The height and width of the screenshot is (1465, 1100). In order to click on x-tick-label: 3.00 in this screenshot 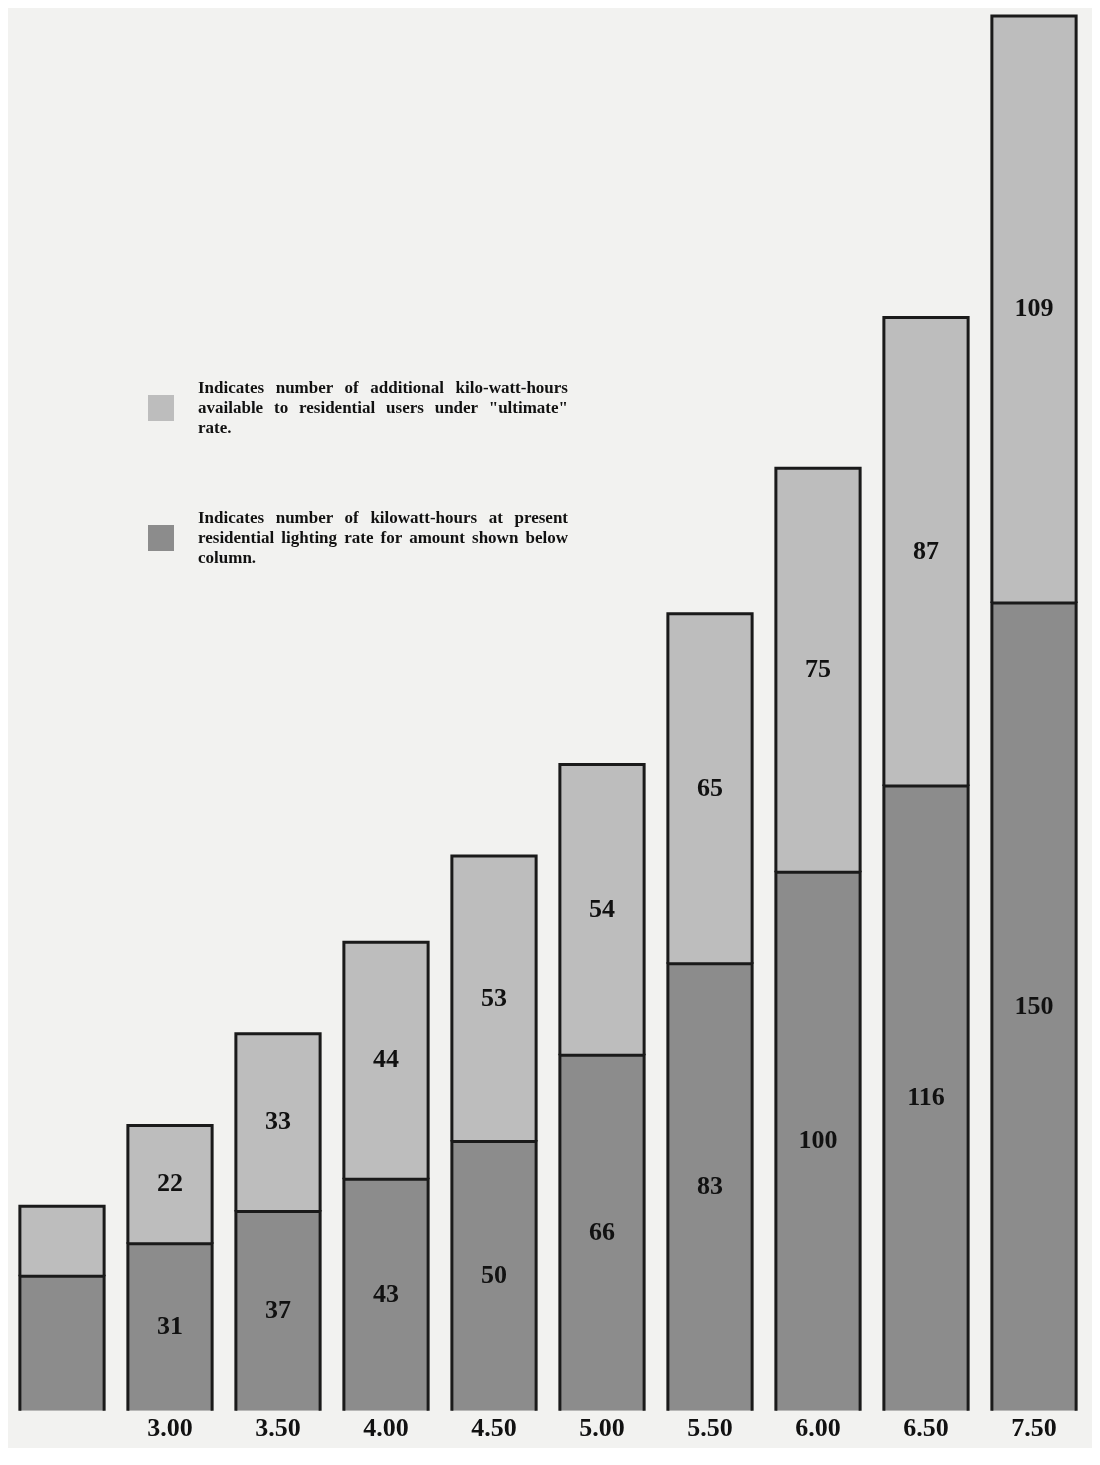, I will do `click(170, 1428)`.